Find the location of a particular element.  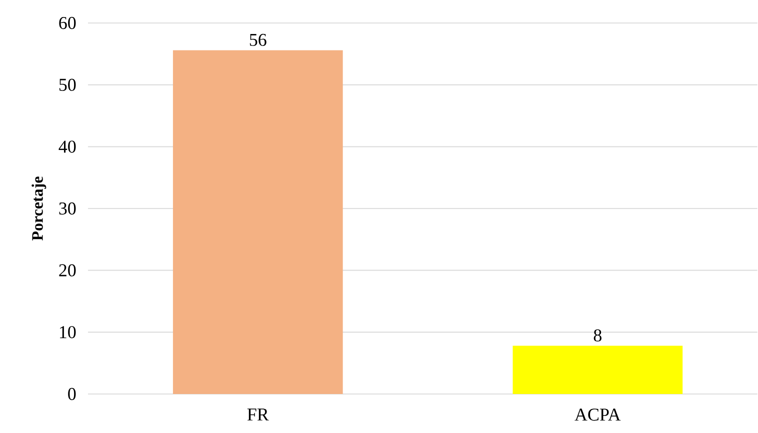

data-label: 56 is located at coordinates (258, 40).